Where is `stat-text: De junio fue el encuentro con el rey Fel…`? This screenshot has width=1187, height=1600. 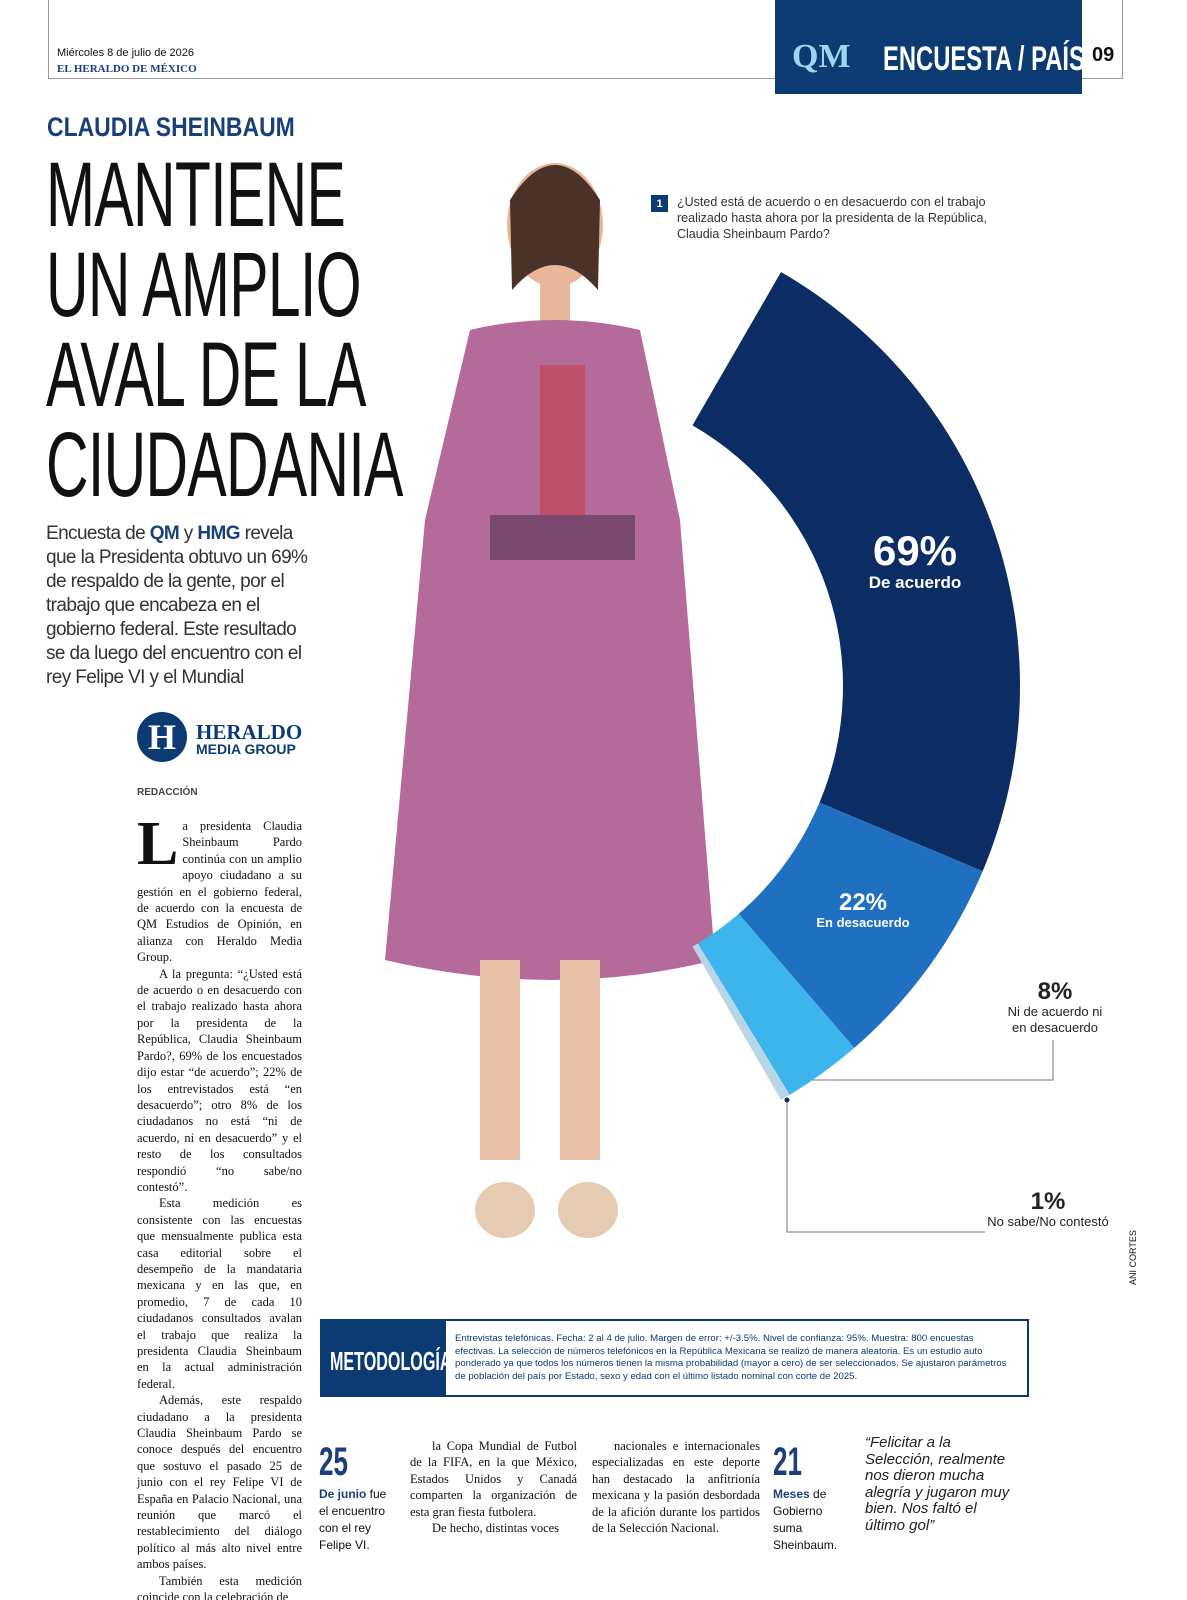
stat-text: De junio fue el encuentro con el rey Fel… is located at coordinates (358, 1520).